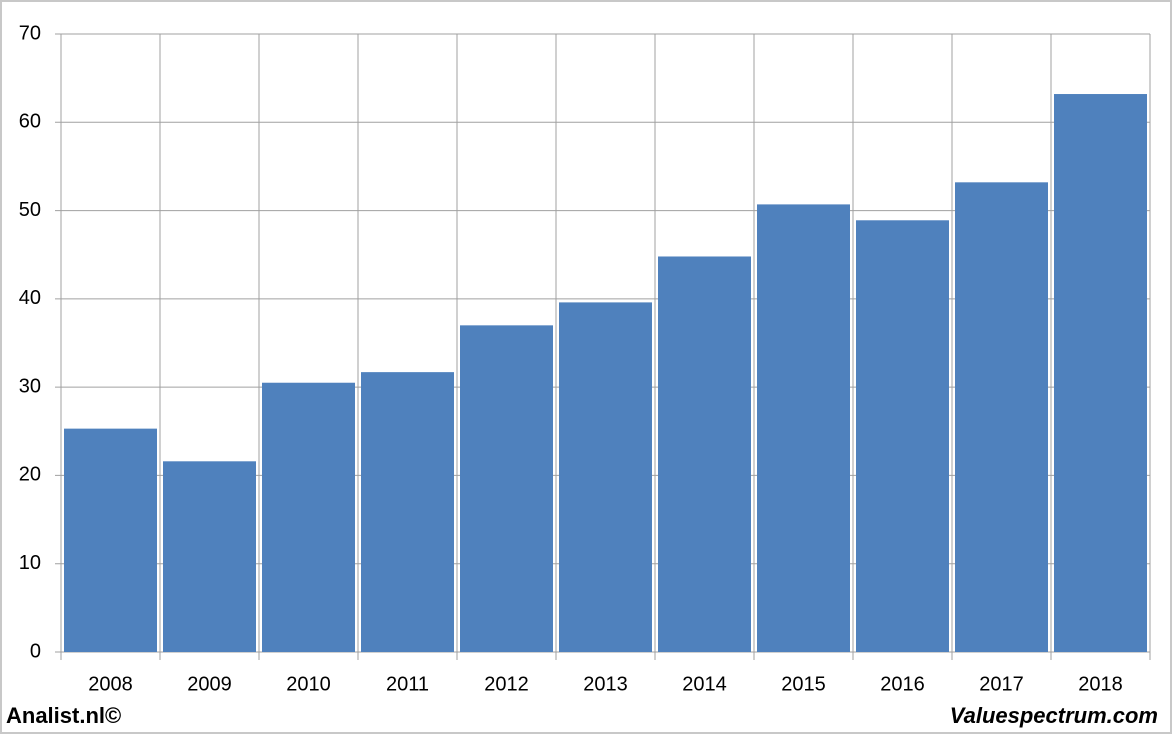 The height and width of the screenshot is (734, 1172). Describe the element at coordinates (803, 684) in the screenshot. I see `x-tick-label: 2015` at that location.